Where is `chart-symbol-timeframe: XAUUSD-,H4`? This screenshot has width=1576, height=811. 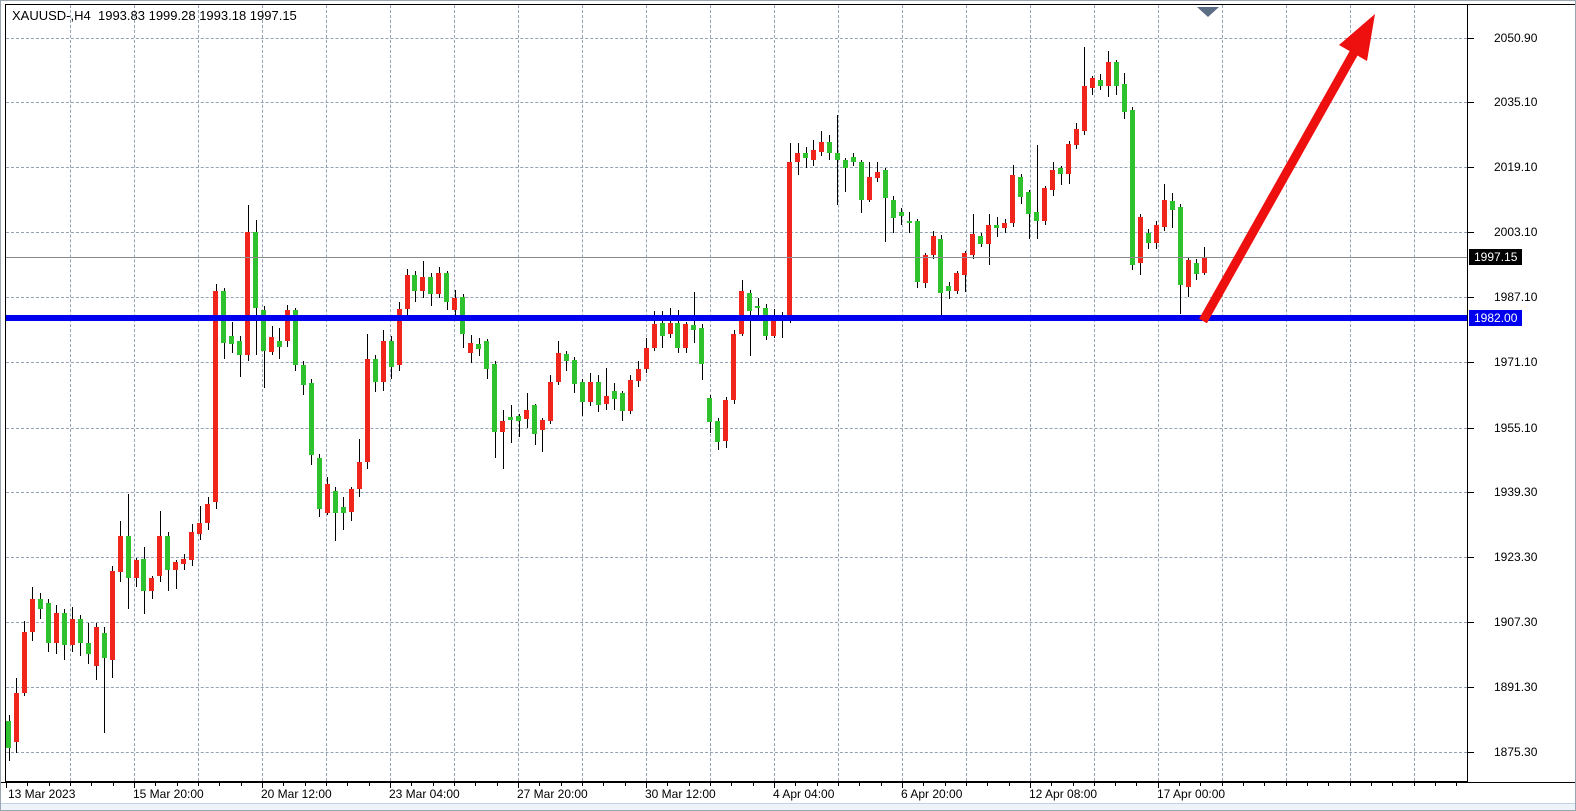
chart-symbol-timeframe: XAUUSD-,H4 is located at coordinates (51, 15).